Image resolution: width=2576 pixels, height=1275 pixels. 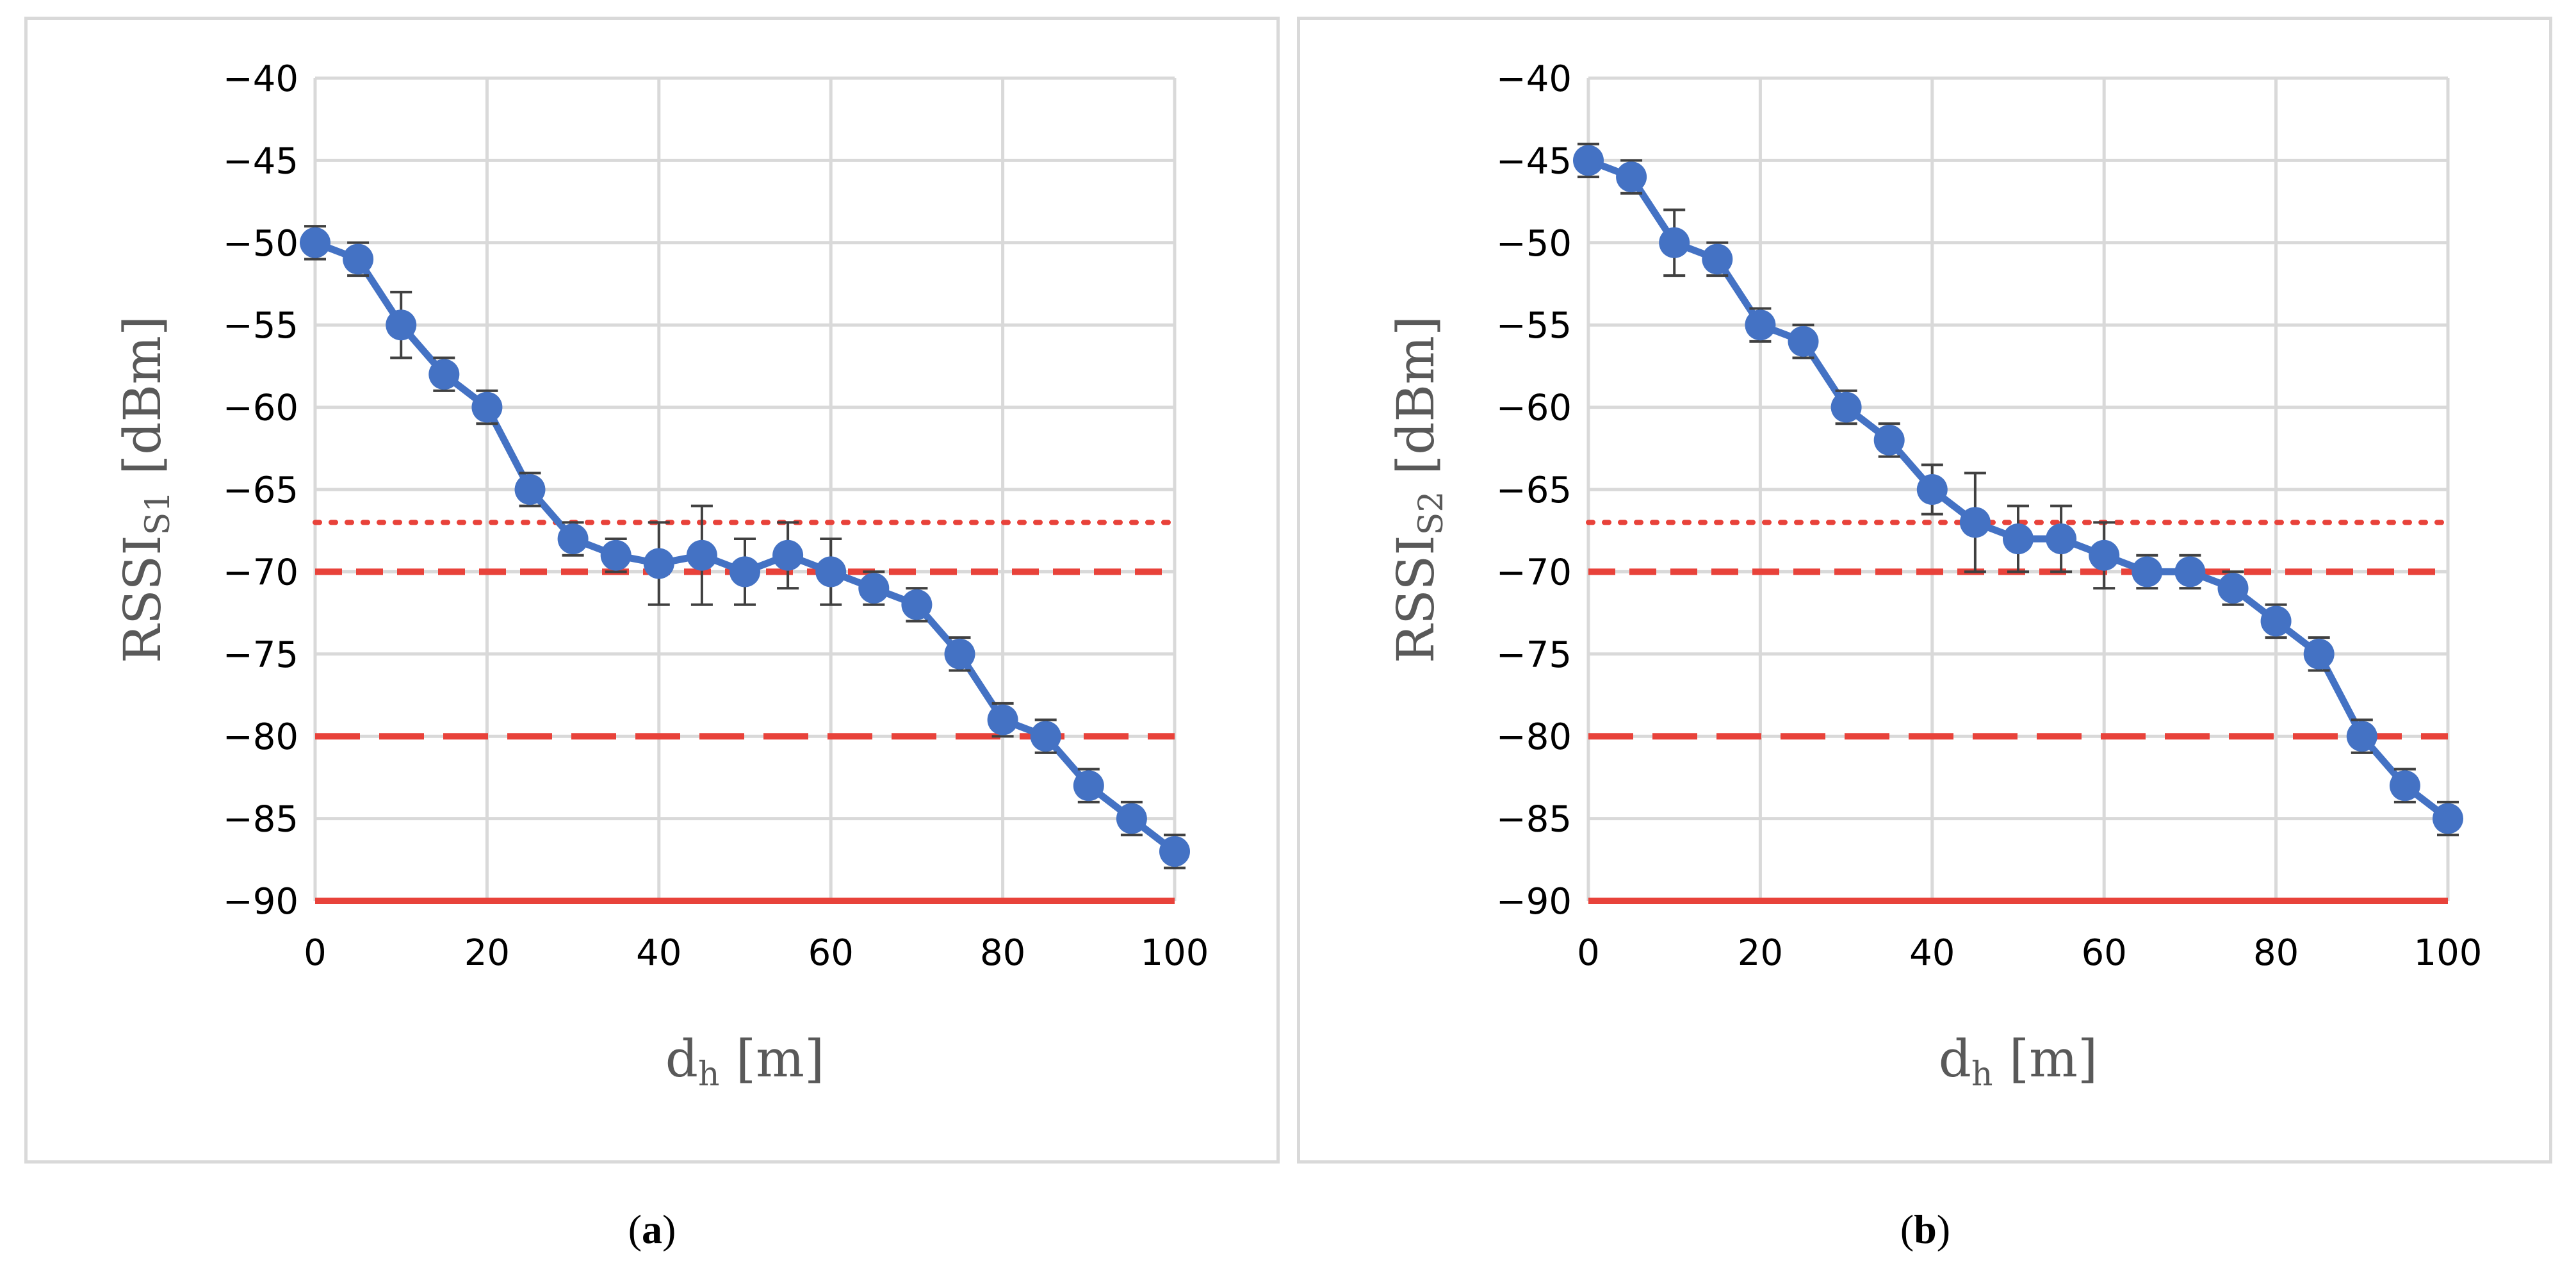 I want to click on y-axis-title: RSSIS2 [dBm], so click(x=1418, y=490).